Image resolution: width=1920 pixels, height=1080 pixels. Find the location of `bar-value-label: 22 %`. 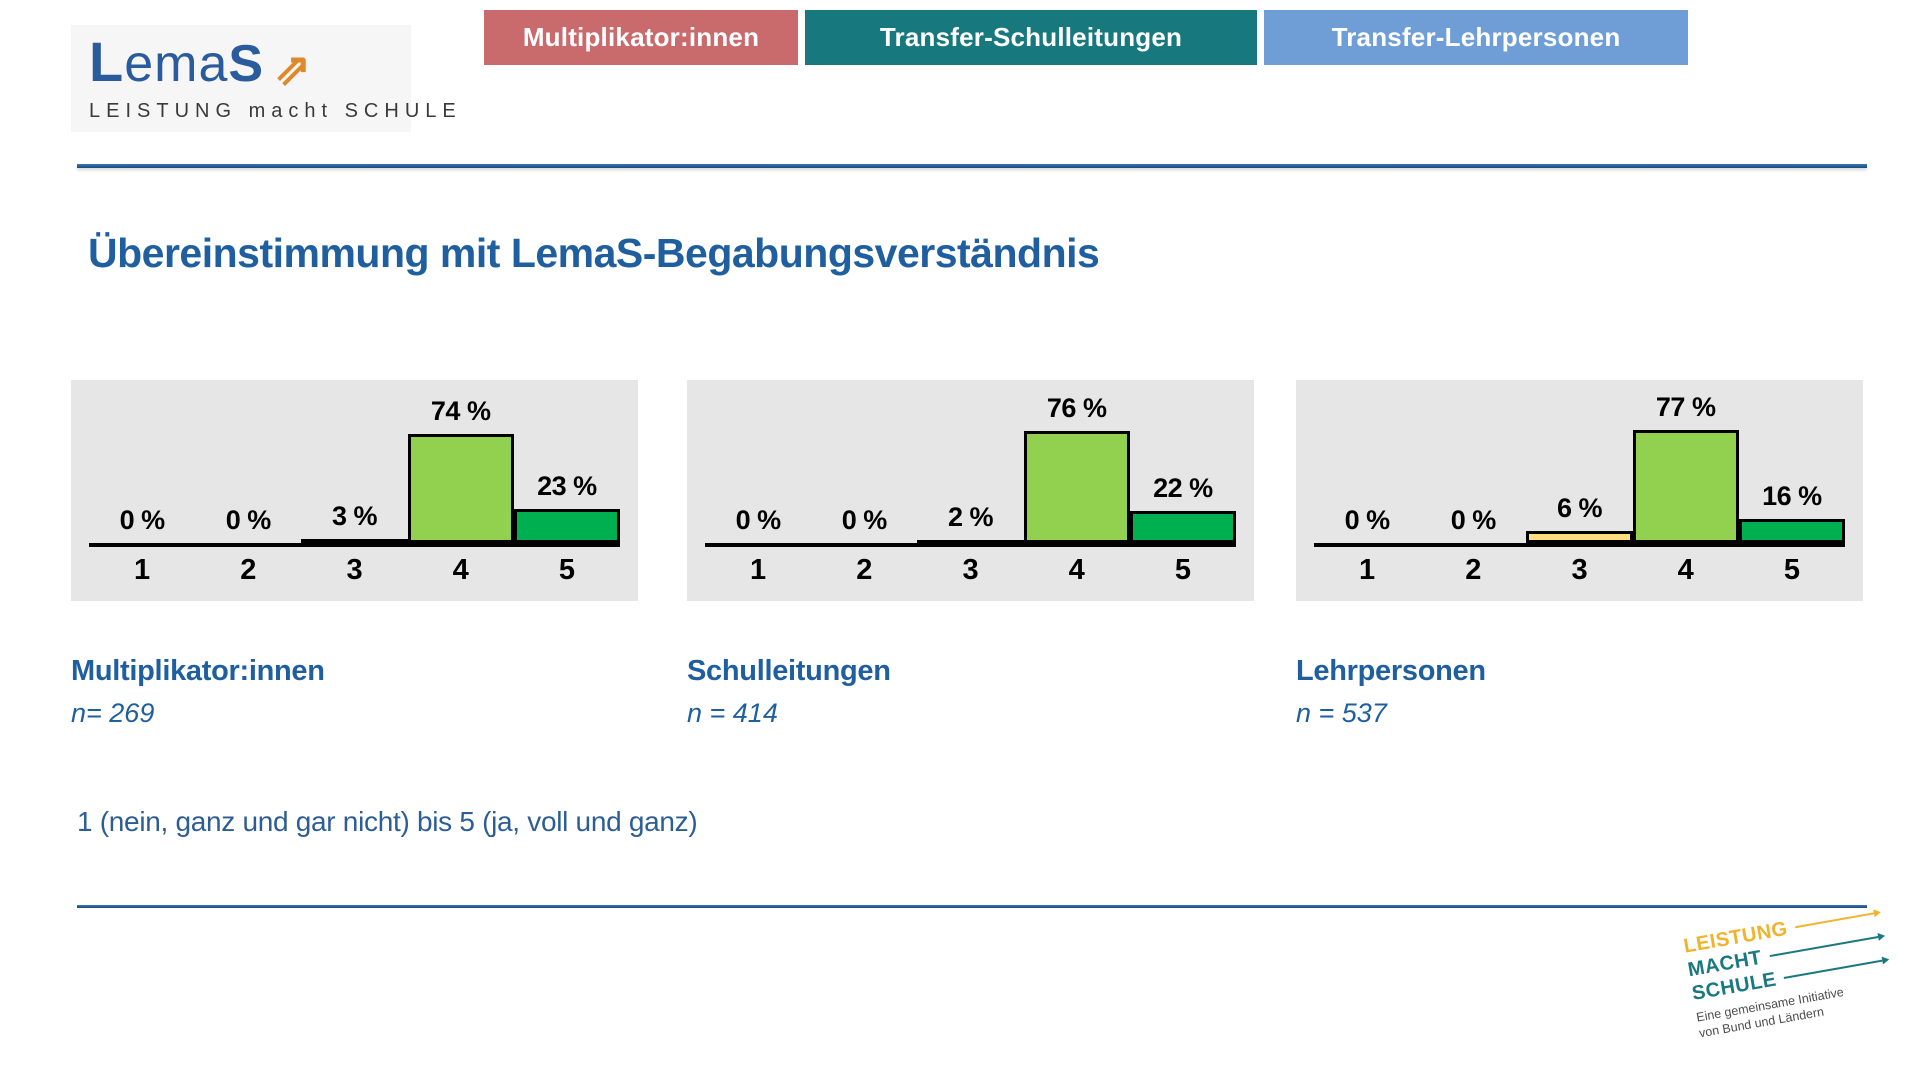

bar-value-label: 22 % is located at coordinates (1183, 488).